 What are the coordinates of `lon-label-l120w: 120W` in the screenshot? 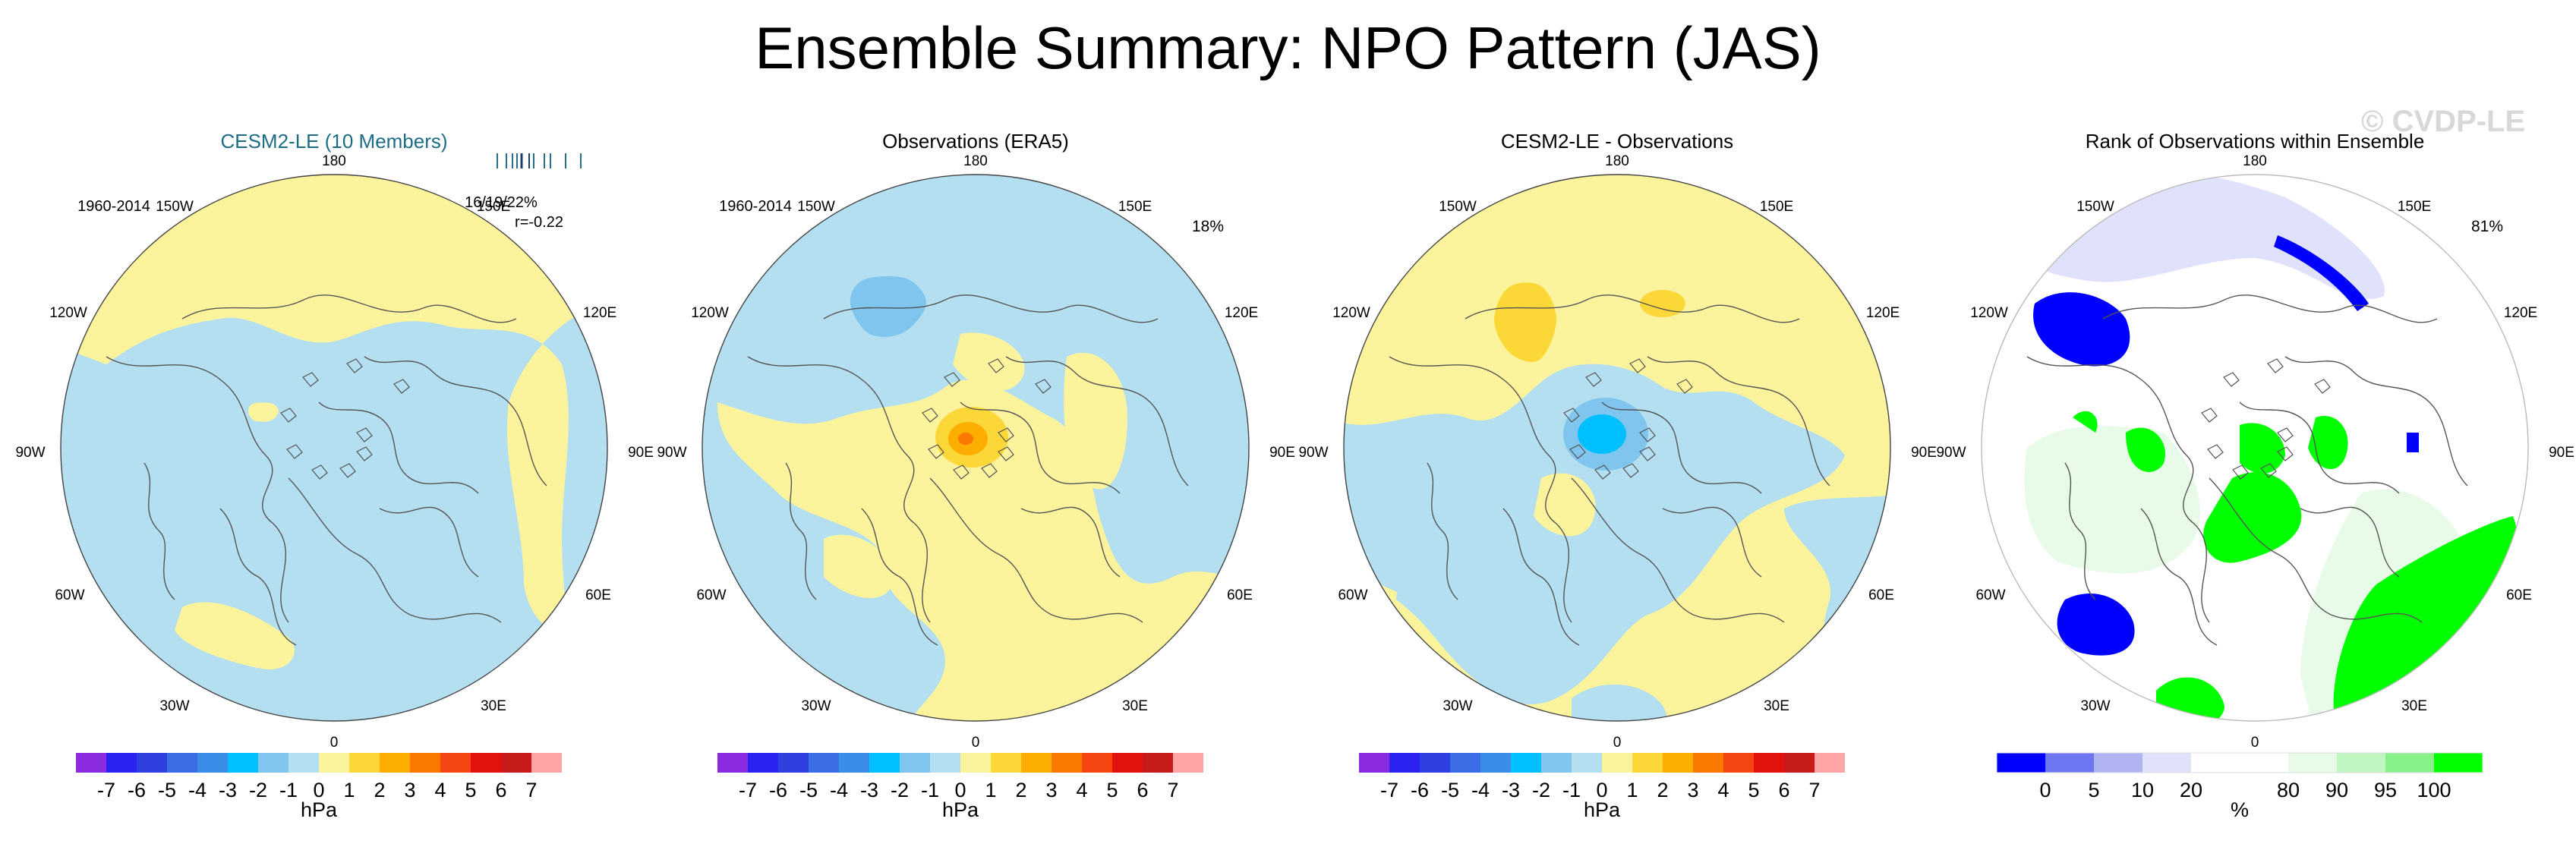 It's located at (710, 313).